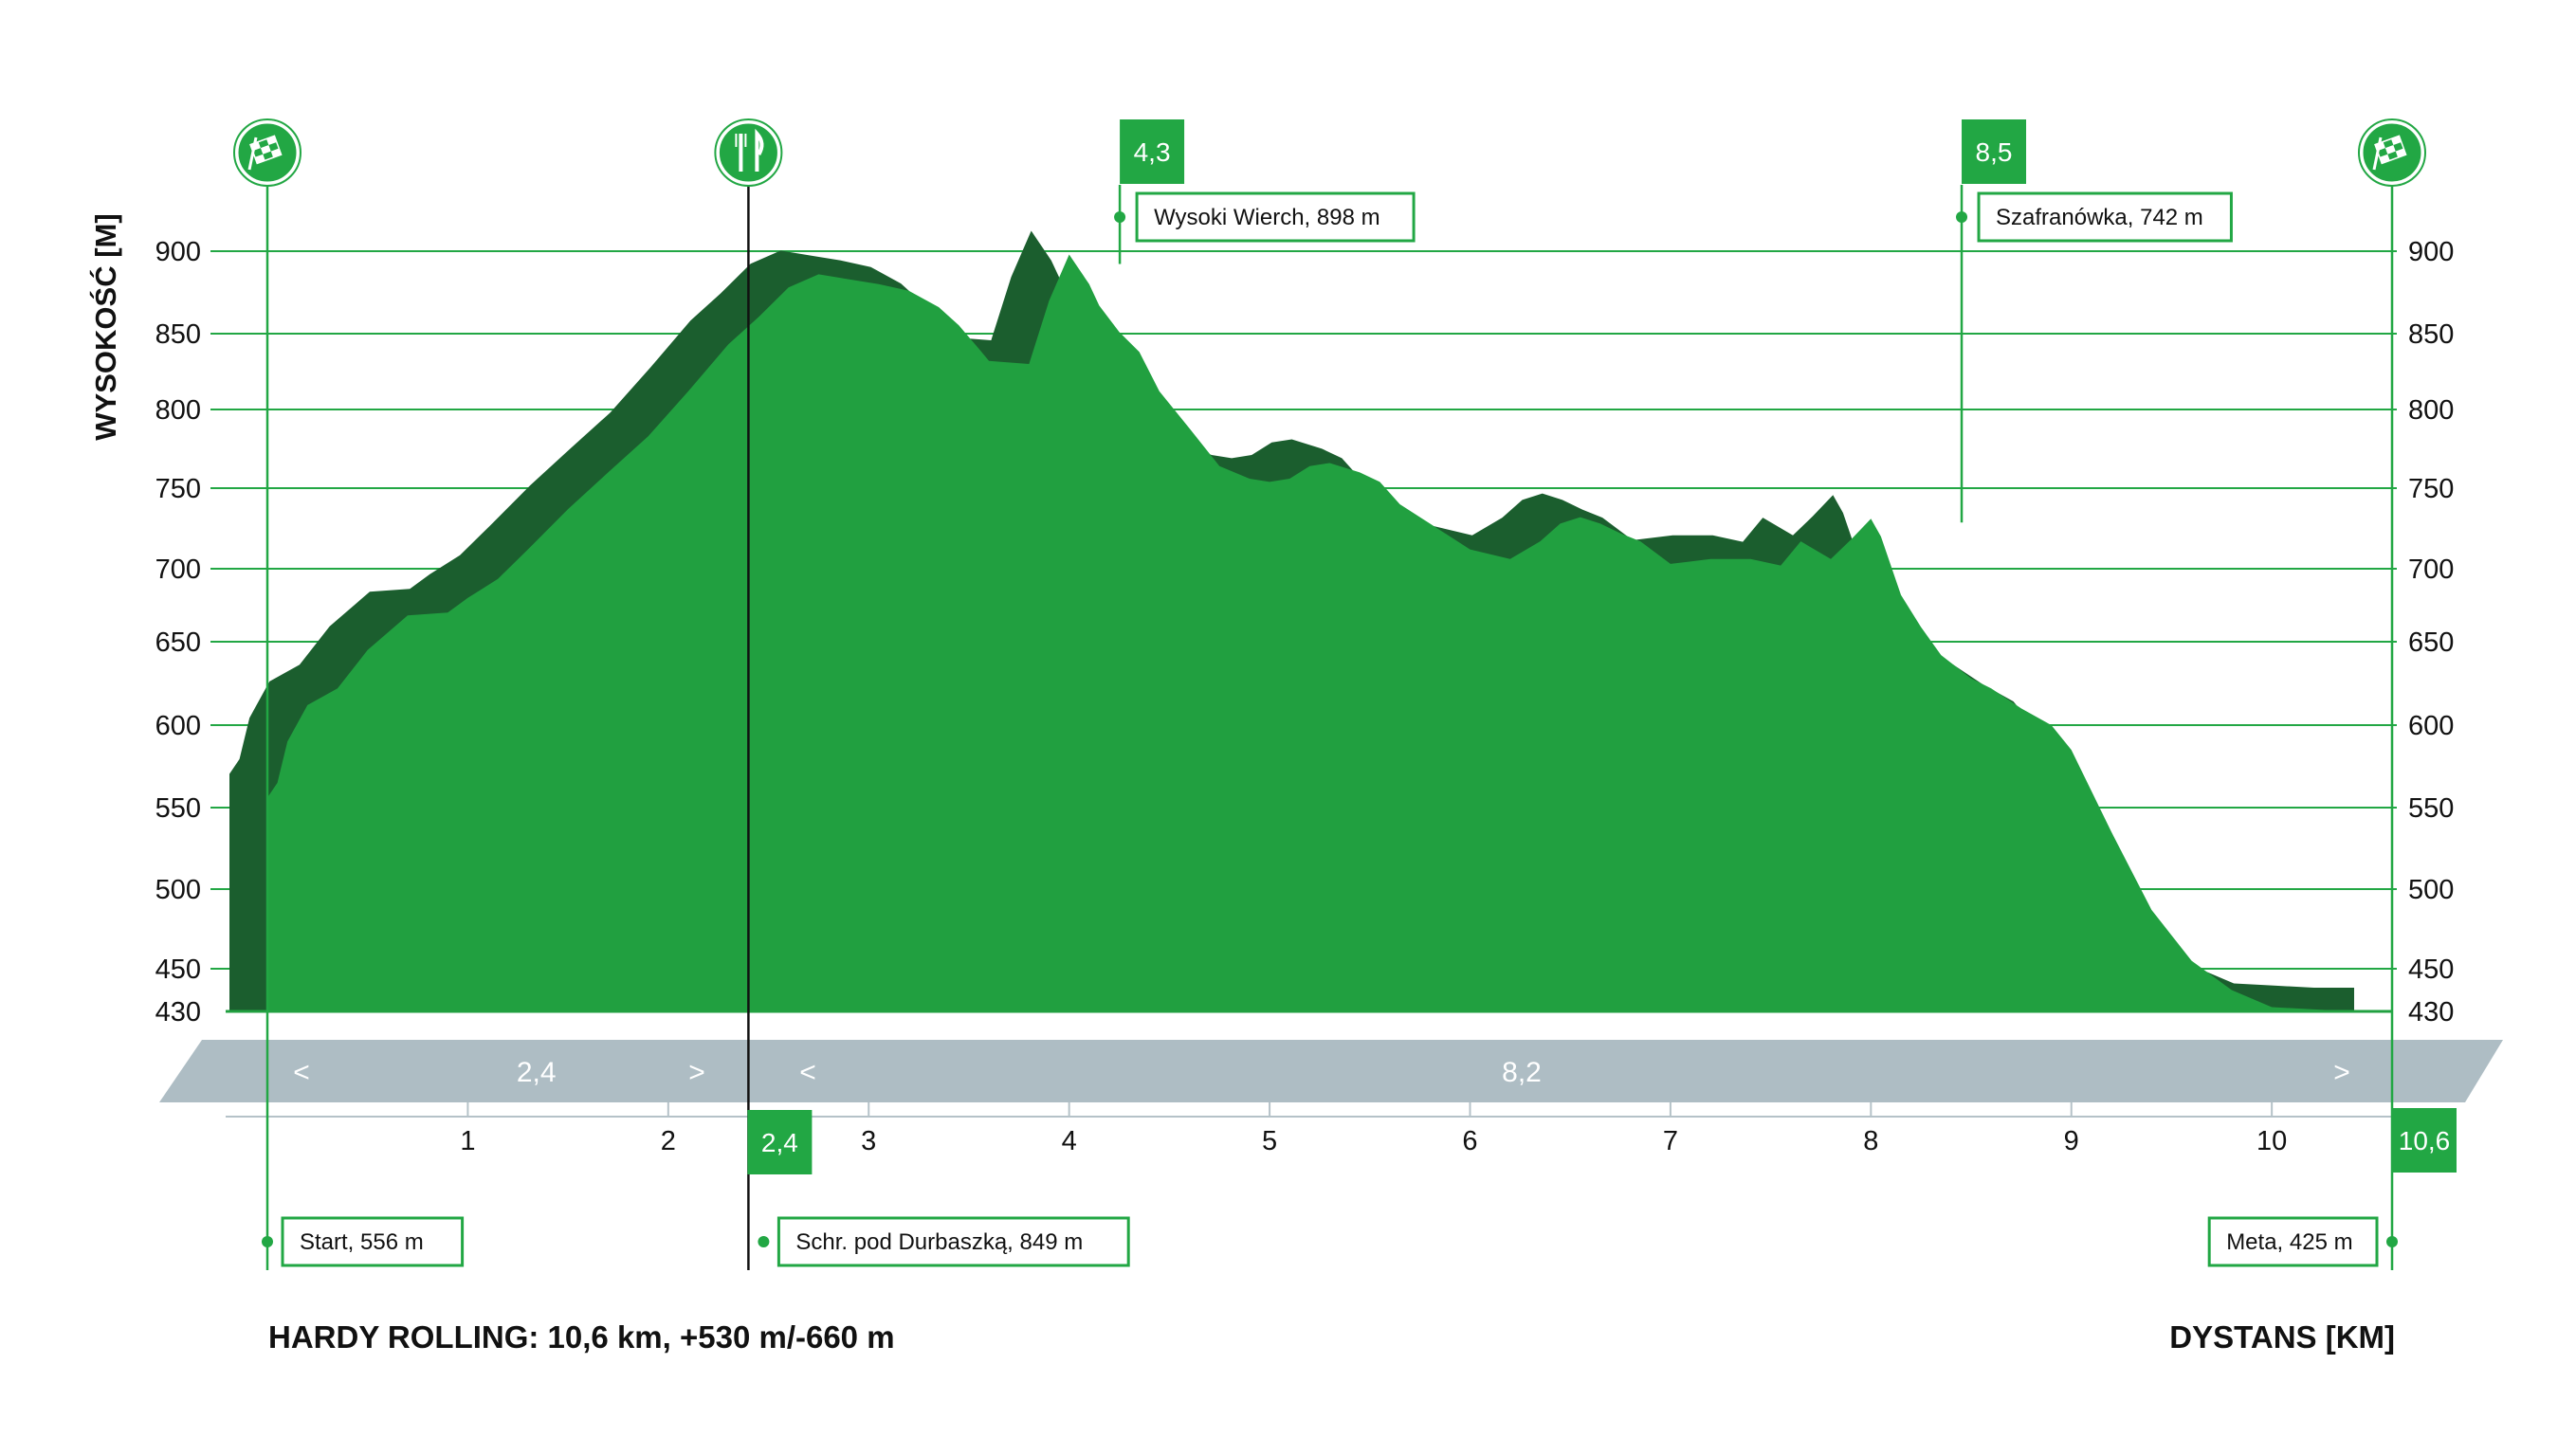 The height and width of the screenshot is (1455, 2576). What do you see at coordinates (2071, 1141) in the screenshot?
I see `x-tick-label: 9` at bounding box center [2071, 1141].